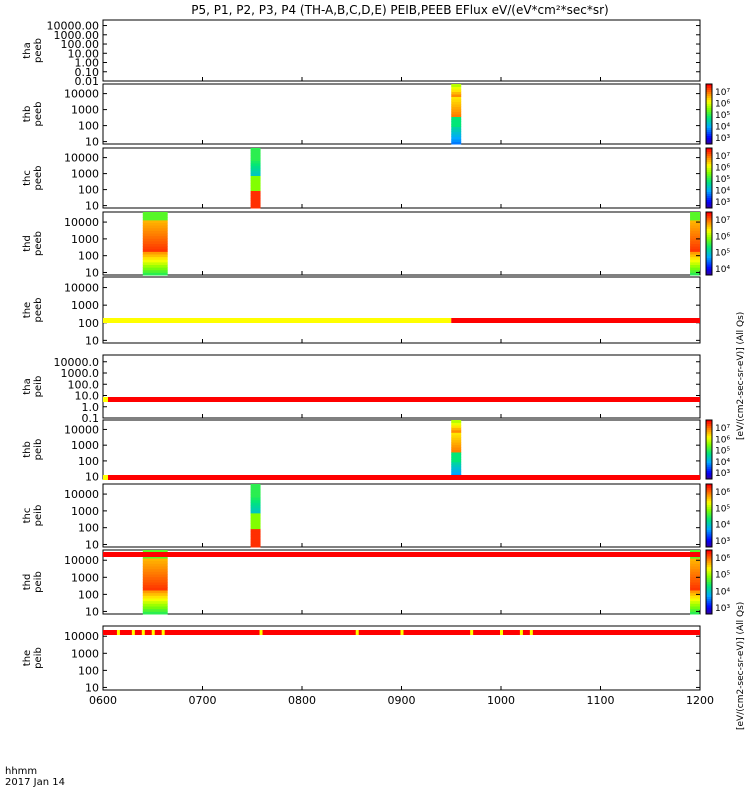  What do you see at coordinates (77, 362) in the screenshot?
I see `y-tick-label: 10000.0` at bounding box center [77, 362].